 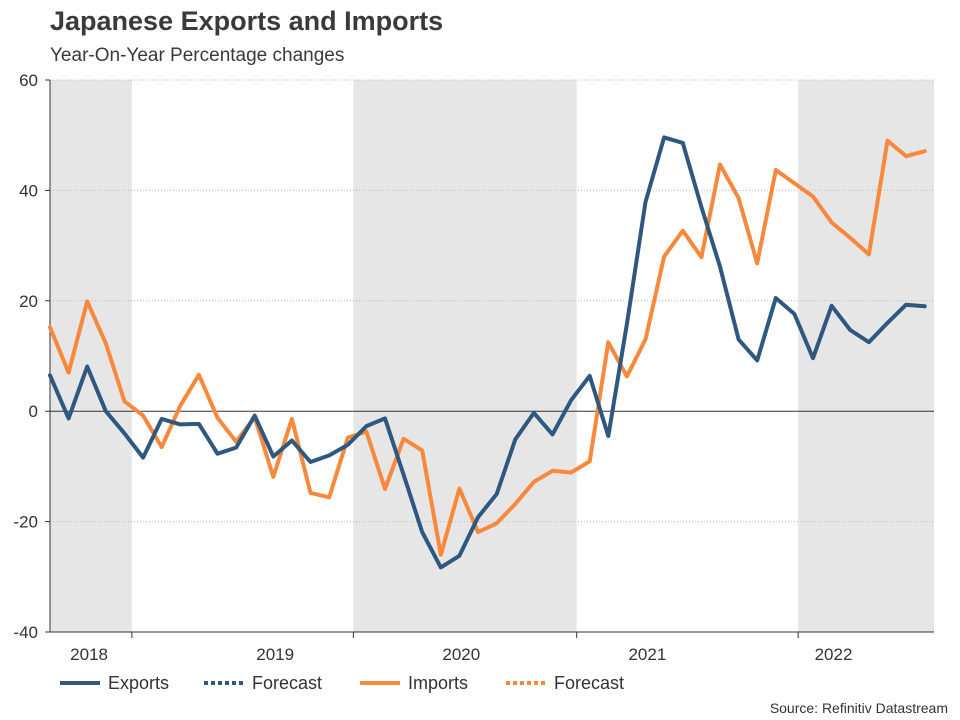 I want to click on legend-label-exports-solid: Exports, so click(x=138, y=683).